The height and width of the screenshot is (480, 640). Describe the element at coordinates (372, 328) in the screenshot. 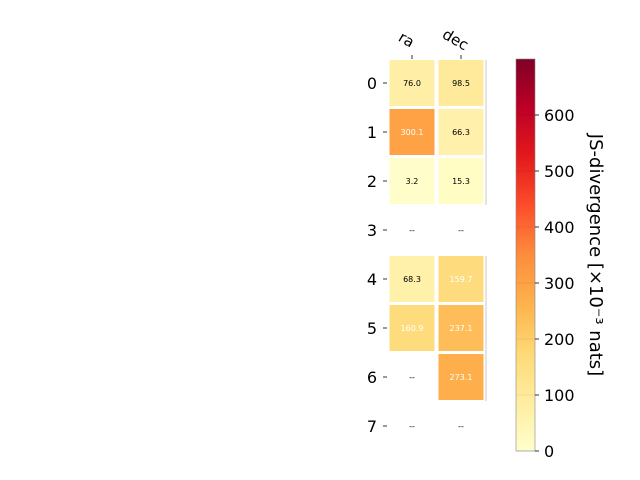

I see `y-tick-label: 5` at that location.